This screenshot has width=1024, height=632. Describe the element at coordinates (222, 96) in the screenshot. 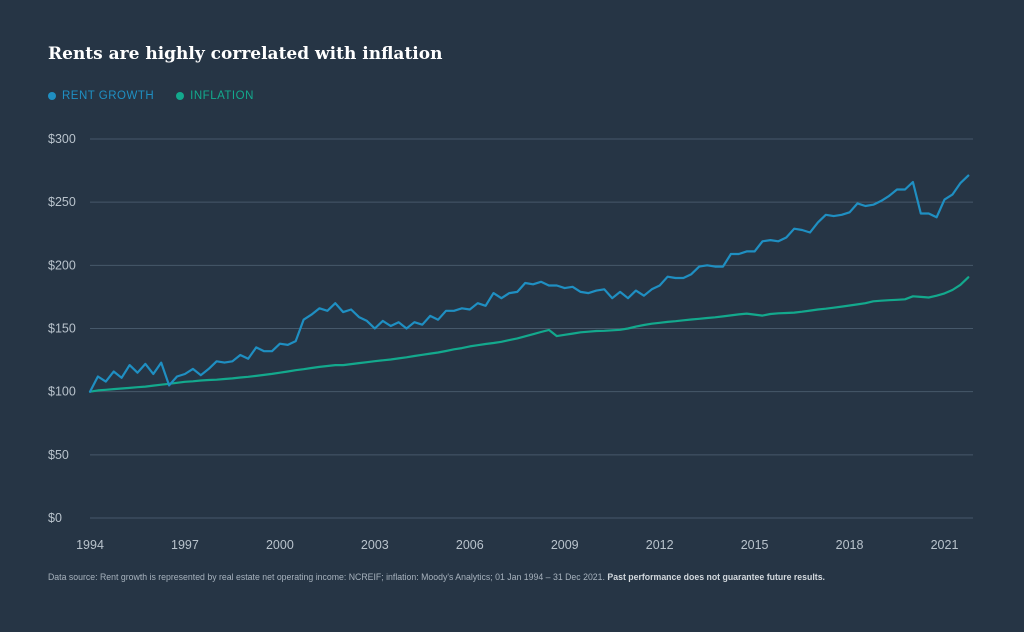

I see `legend-label-inflation: INFLATION` at that location.